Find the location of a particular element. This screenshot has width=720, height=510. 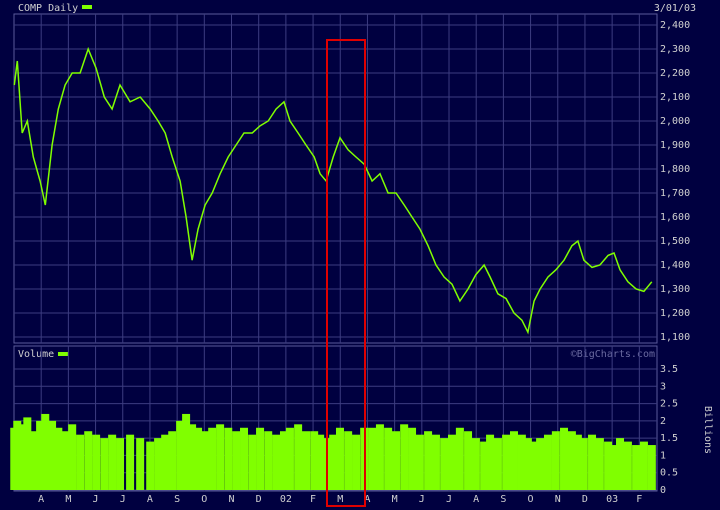

x-tick-label: 03 is located at coordinates (612, 499).